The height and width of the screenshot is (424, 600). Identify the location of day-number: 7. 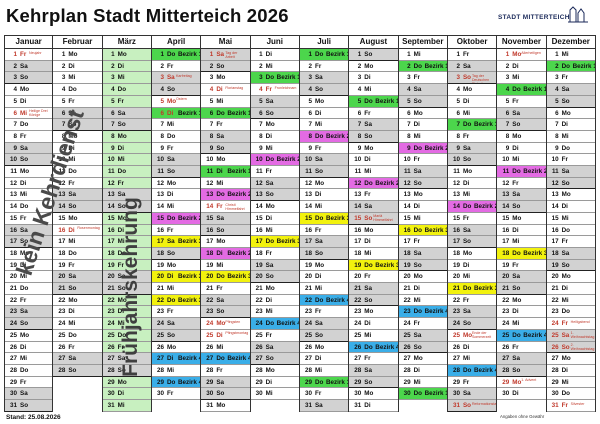
(310, 125).